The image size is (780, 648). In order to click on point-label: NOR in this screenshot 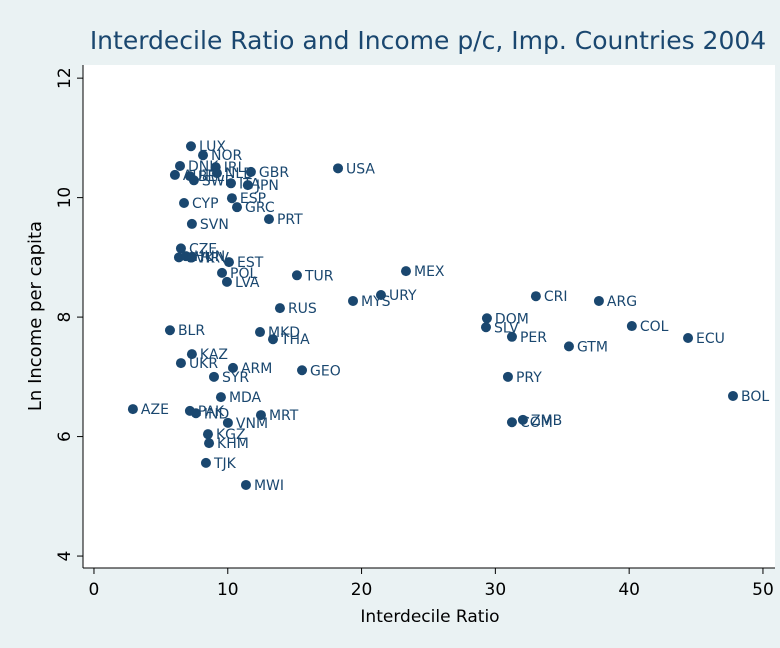, I will do `click(226, 156)`.